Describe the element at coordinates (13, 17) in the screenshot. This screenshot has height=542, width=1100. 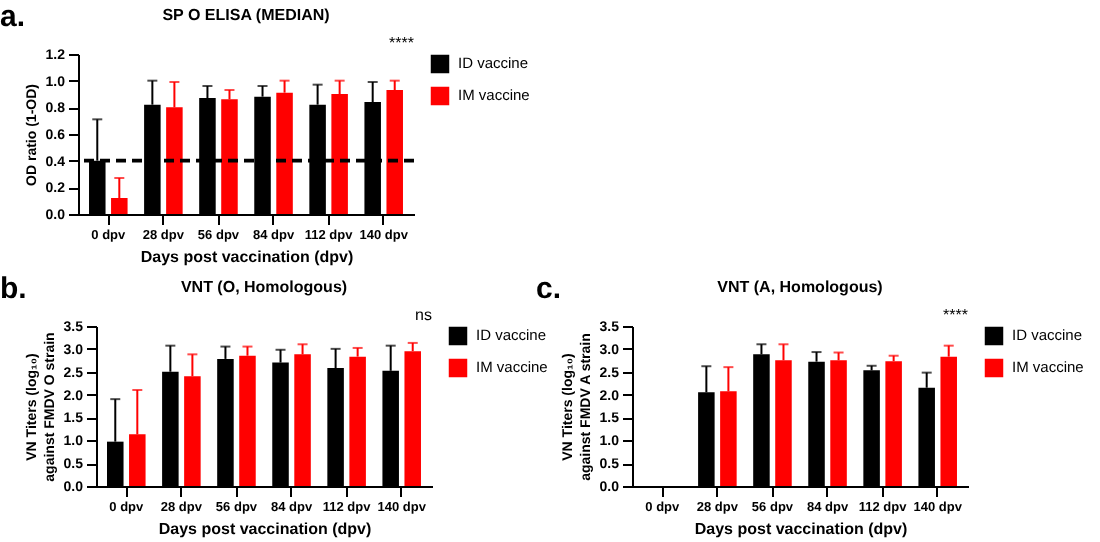
I see `text: a.` at that location.